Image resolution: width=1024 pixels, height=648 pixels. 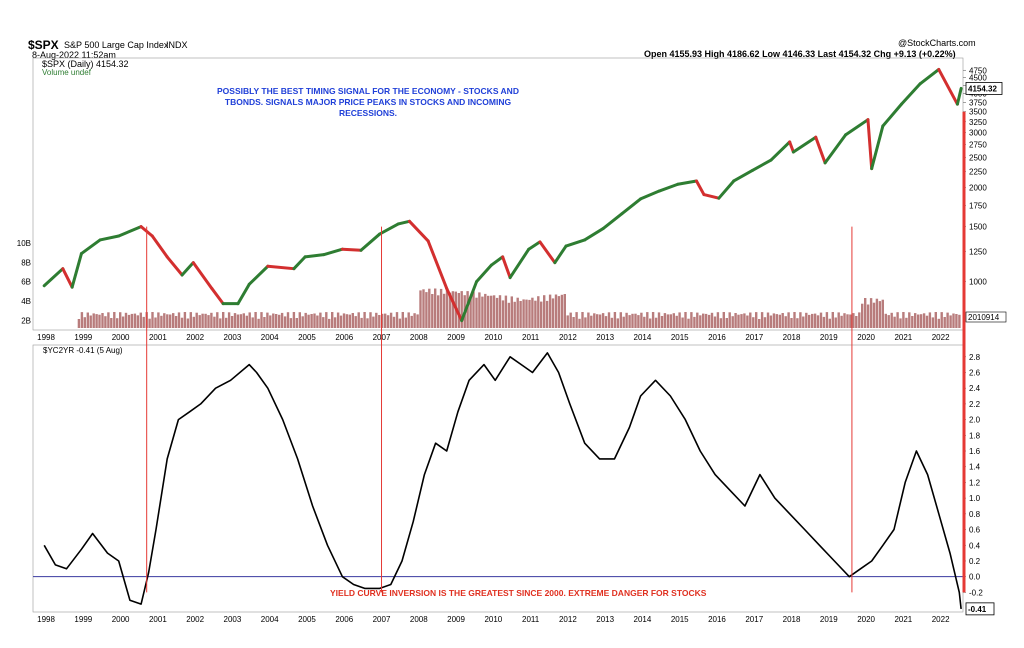 What do you see at coordinates (975, 530) in the screenshot?
I see `yield-tick-label: 0.6` at bounding box center [975, 530].